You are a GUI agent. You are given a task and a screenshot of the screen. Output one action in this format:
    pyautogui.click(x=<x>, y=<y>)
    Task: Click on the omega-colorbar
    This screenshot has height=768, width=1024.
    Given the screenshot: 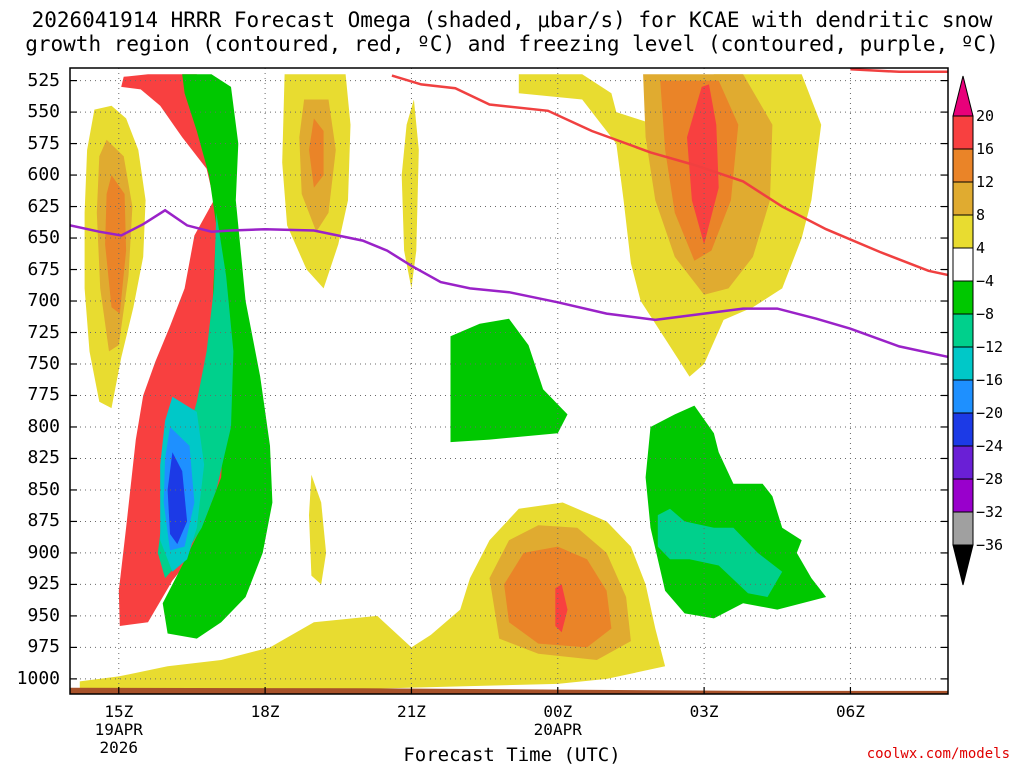 What is the action you would take?
    pyautogui.click(x=963, y=330)
    